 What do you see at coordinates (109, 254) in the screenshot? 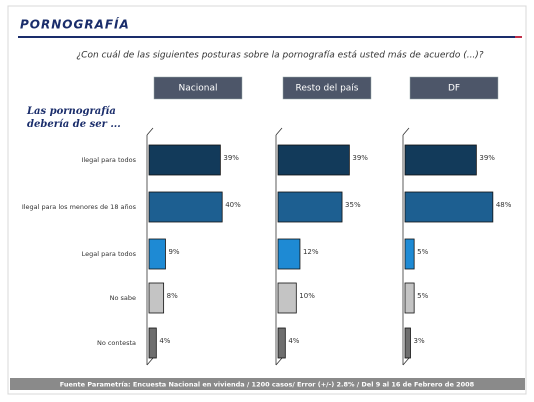
I see `category-label: Legal para todos` at bounding box center [109, 254].